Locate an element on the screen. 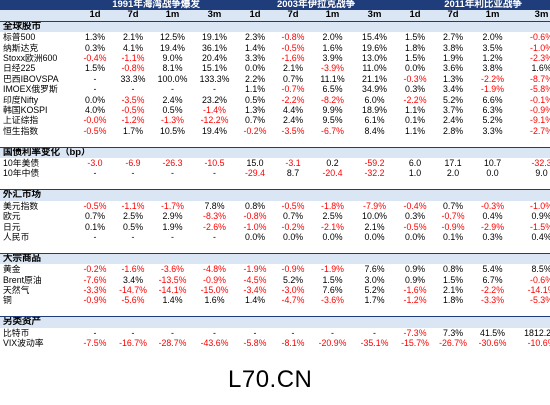 The height and width of the screenshot is (405, 550). value-cell: 0.9% is located at coordinates (415, 279).